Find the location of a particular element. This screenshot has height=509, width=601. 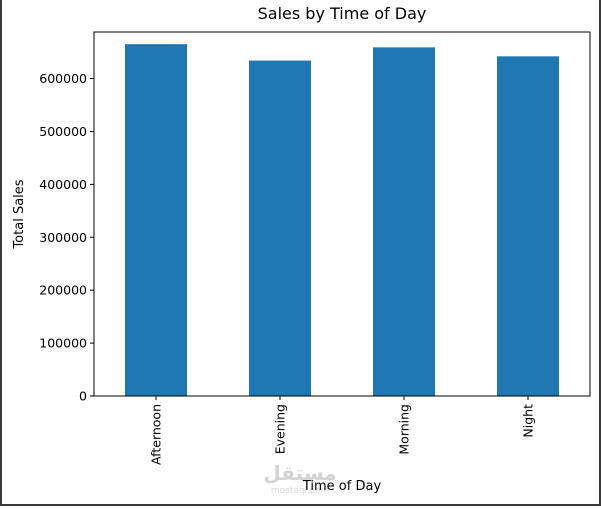

y-tick-label: 600000 is located at coordinates (63, 78).